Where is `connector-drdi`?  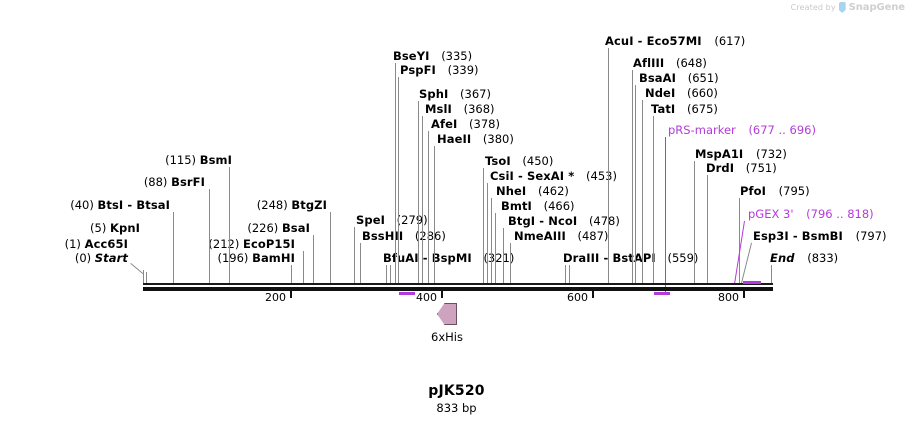 connector-drdi is located at coordinates (707, 229).